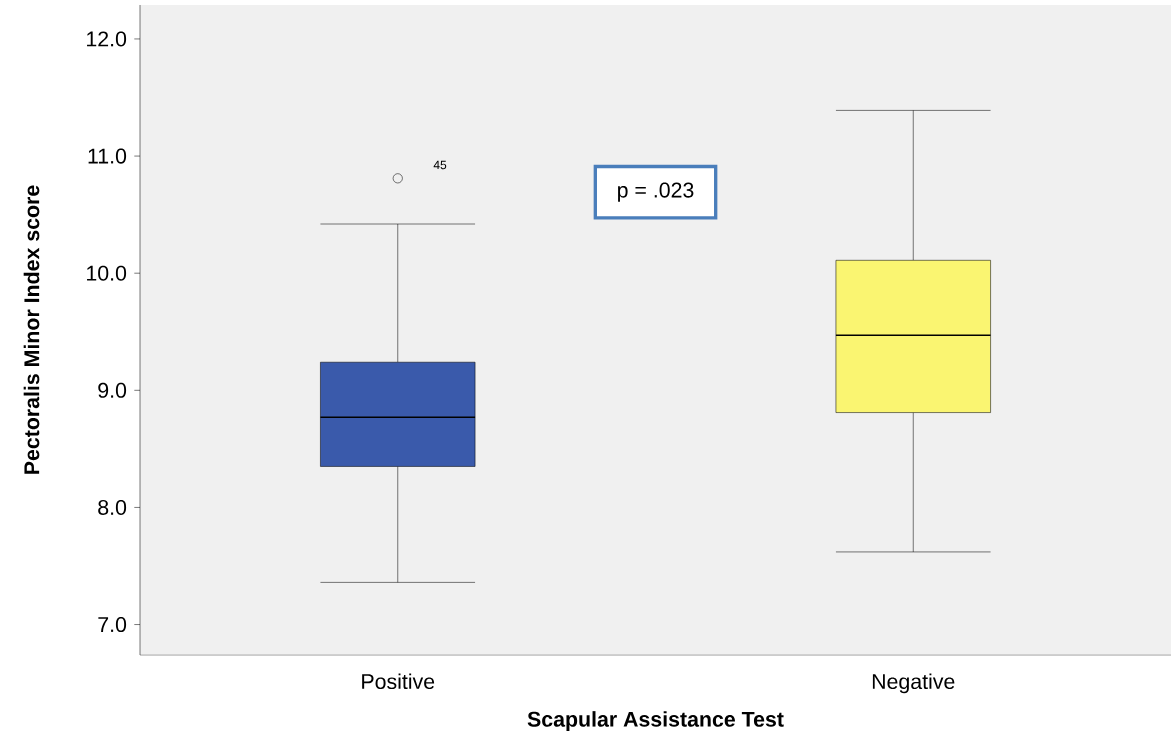  What do you see at coordinates (31, 329) in the screenshot?
I see `y-axis-title: Pectoralis Minor Index score` at bounding box center [31, 329].